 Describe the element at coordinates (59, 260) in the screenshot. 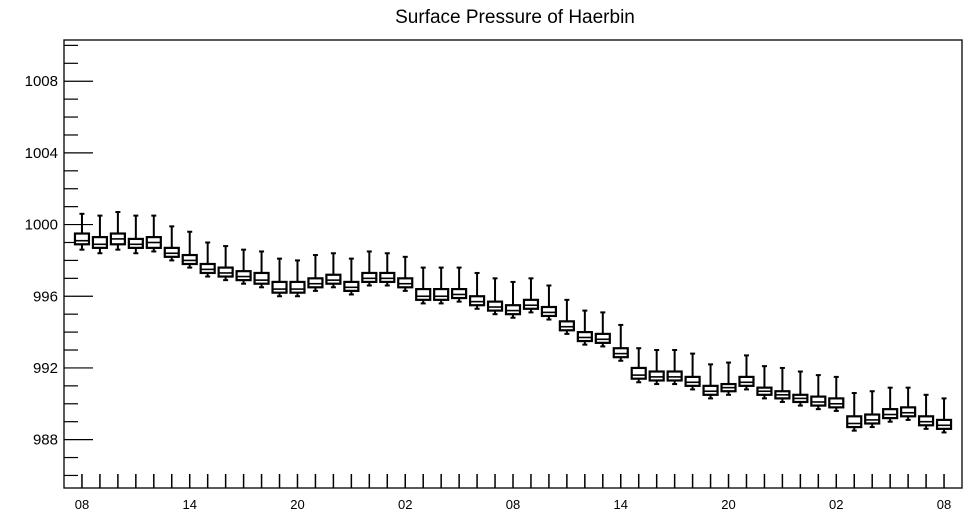

I see `y-axis: 988 992 996 1000 1004 1008` at that location.